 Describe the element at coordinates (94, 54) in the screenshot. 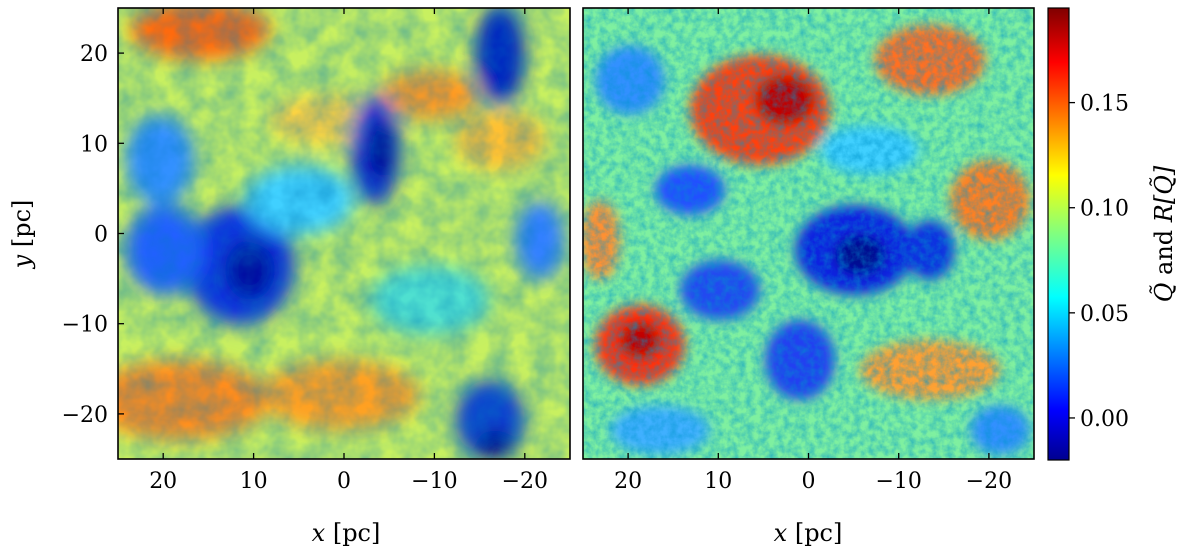

I see `left-ytick-label: 20` at that location.